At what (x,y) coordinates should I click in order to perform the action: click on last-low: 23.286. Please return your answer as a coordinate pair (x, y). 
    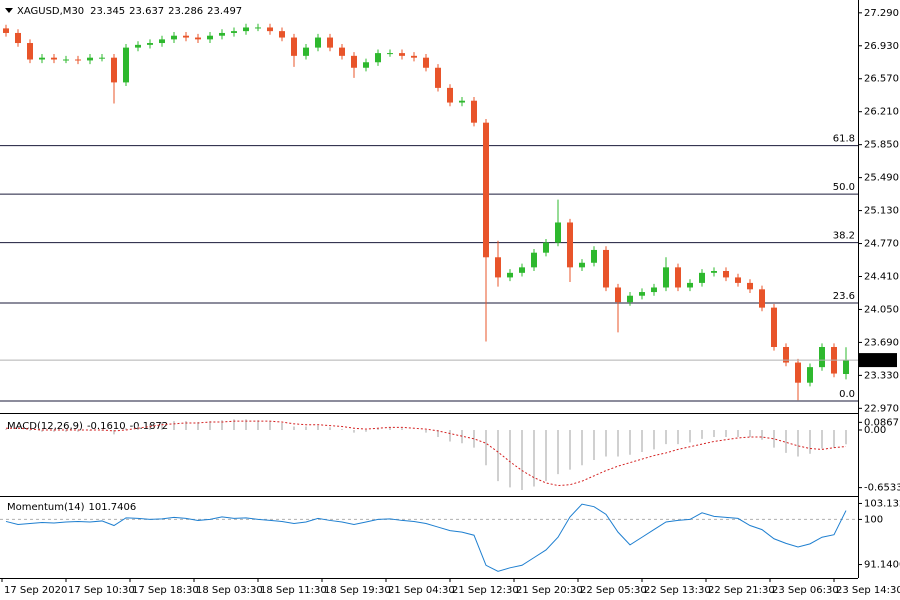
    Looking at the image, I should click on (185, 11).